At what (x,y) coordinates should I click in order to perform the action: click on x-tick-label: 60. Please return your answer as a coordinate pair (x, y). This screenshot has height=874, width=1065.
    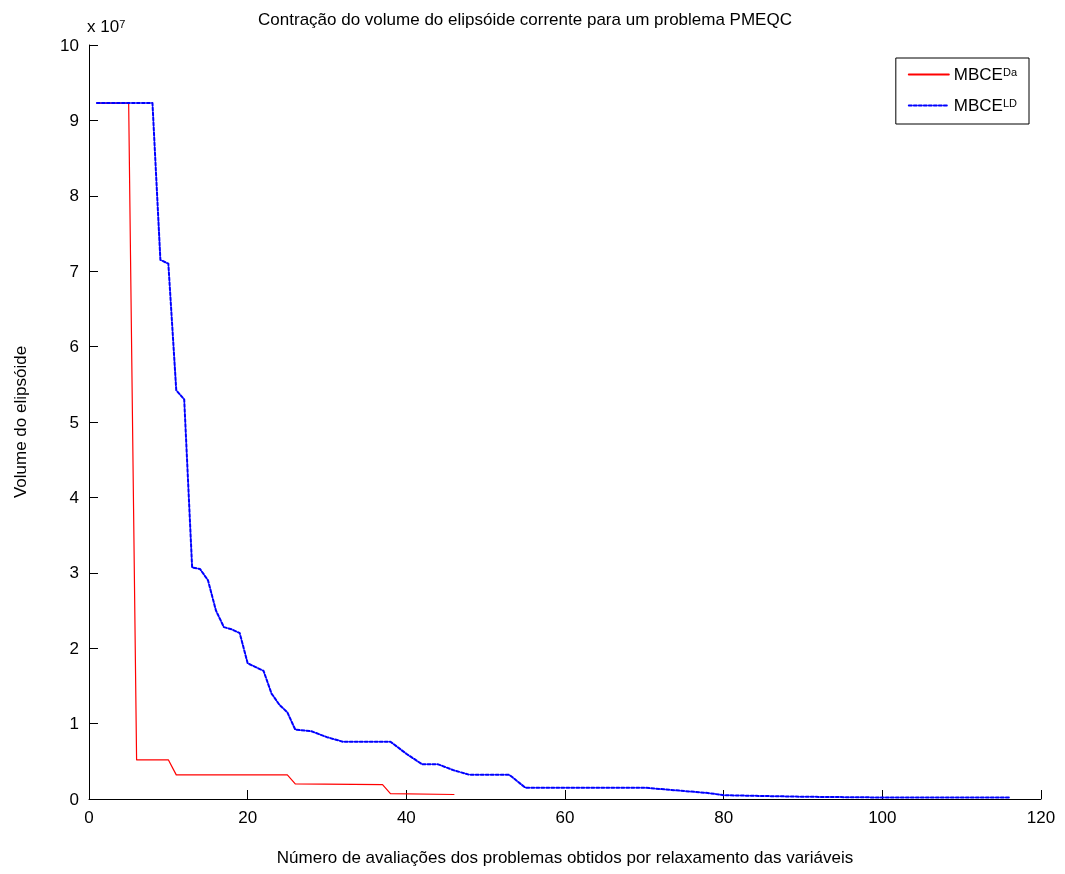
    Looking at the image, I should click on (565, 817).